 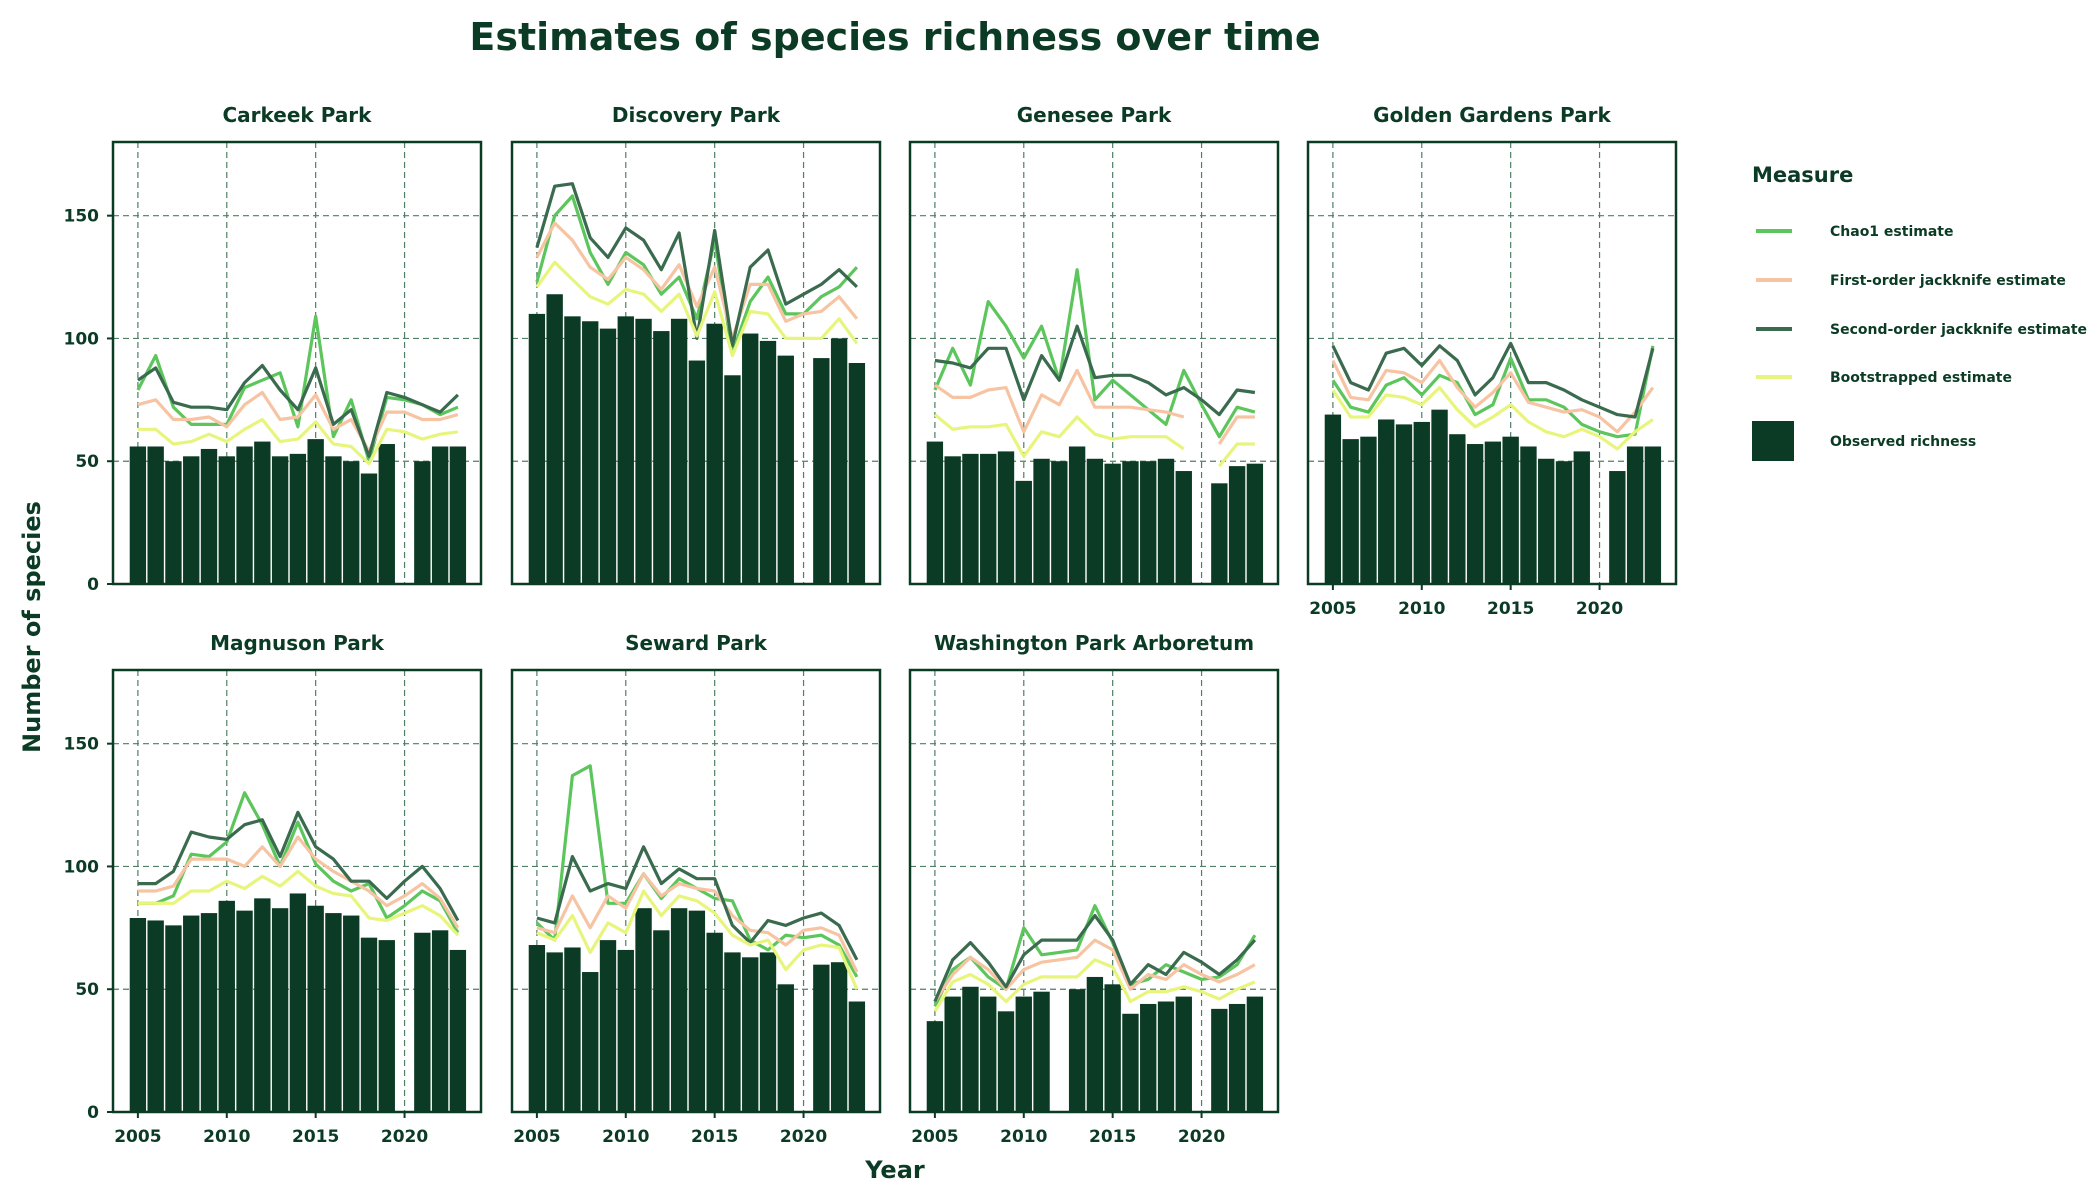 What do you see at coordinates (1023, 1137) in the screenshot?
I see `x-tick-label: 2010` at bounding box center [1023, 1137].